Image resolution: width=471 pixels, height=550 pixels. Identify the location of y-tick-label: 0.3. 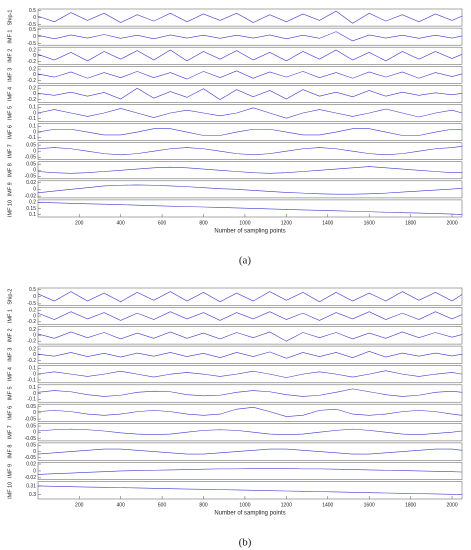
(32, 495).